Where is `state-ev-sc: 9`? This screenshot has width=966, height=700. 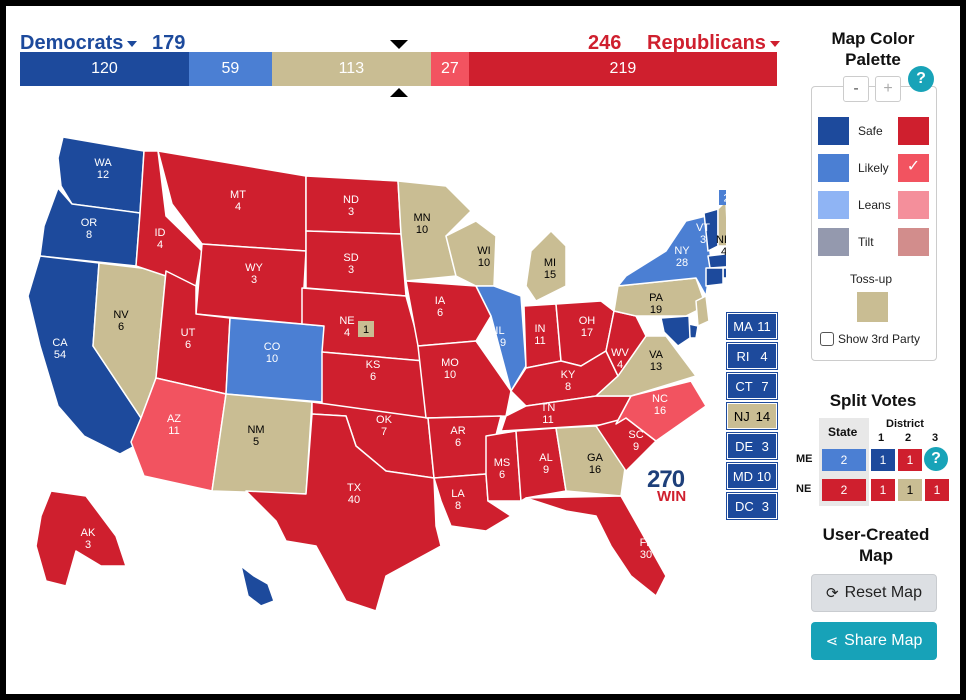 state-ev-sc: 9 is located at coordinates (636, 447).